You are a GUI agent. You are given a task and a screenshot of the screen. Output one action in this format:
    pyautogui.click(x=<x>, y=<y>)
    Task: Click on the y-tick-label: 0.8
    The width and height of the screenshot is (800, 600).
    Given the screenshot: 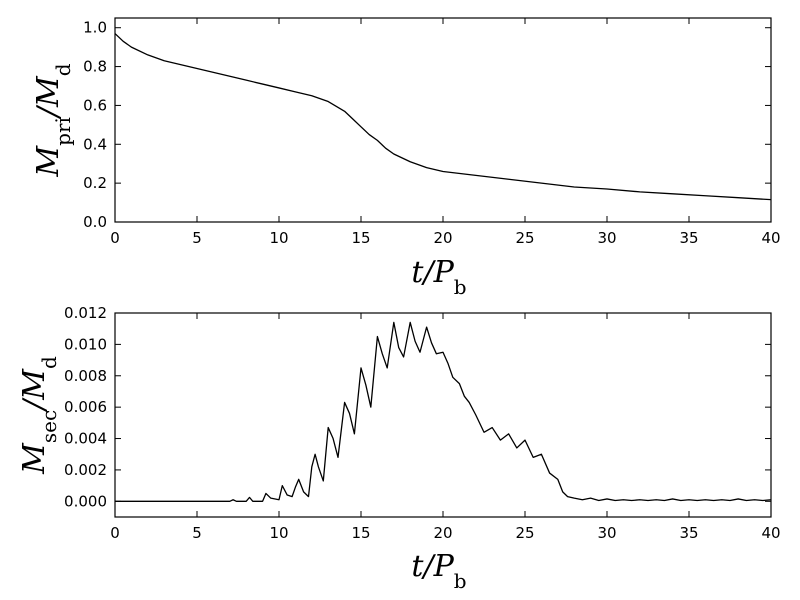 What is the action you would take?
    pyautogui.click(x=95, y=67)
    